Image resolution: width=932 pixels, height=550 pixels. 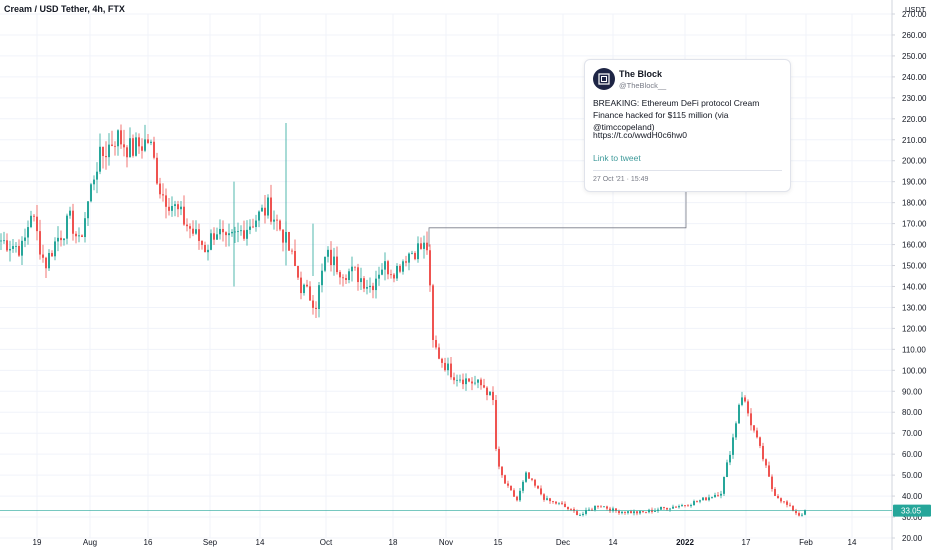 I want to click on x-tick-label: 18, so click(x=393, y=542).